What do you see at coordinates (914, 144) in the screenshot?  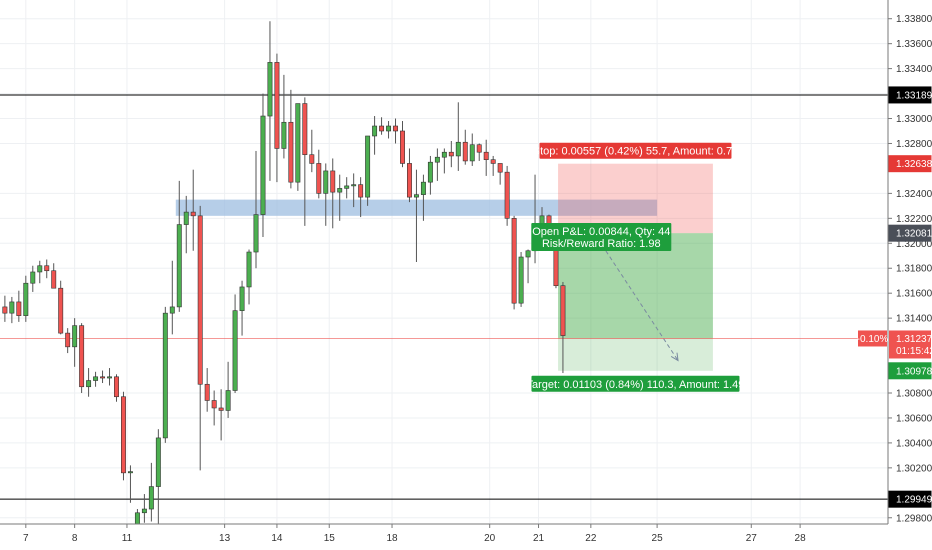 I see `y-tick-label: 1.32800` at bounding box center [914, 144].